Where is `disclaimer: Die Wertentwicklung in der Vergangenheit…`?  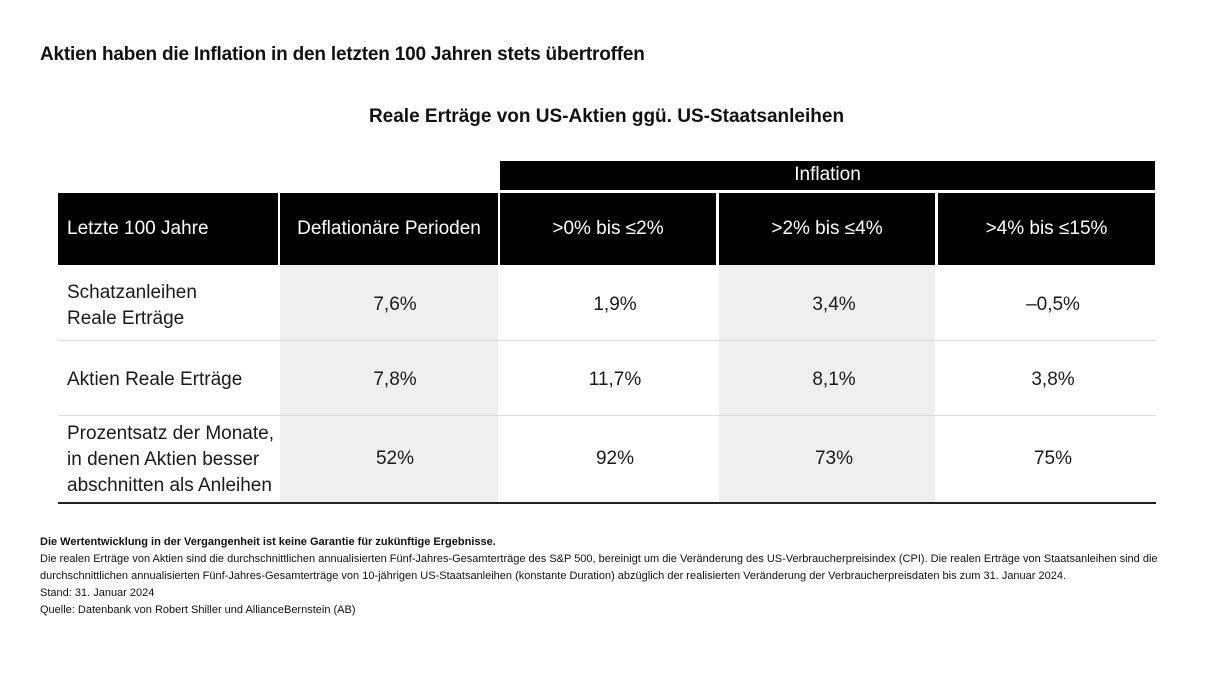
disclaimer: Die Wertentwicklung in der Vergangenheit… is located at coordinates (268, 542).